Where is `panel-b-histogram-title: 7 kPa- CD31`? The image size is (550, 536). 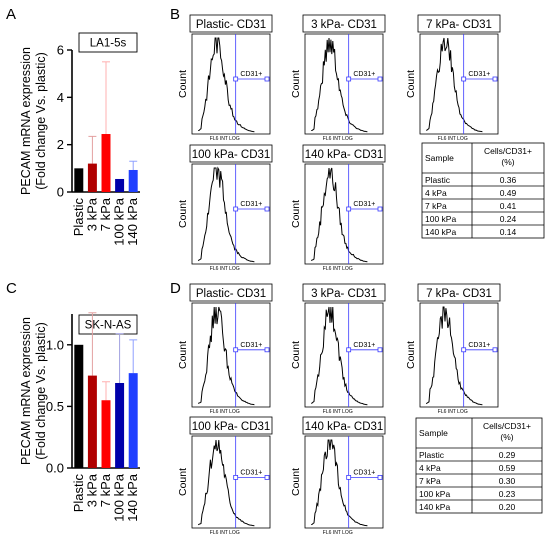
panel-b-histogram-title: 7 kPa- CD31 is located at coordinates (459, 25).